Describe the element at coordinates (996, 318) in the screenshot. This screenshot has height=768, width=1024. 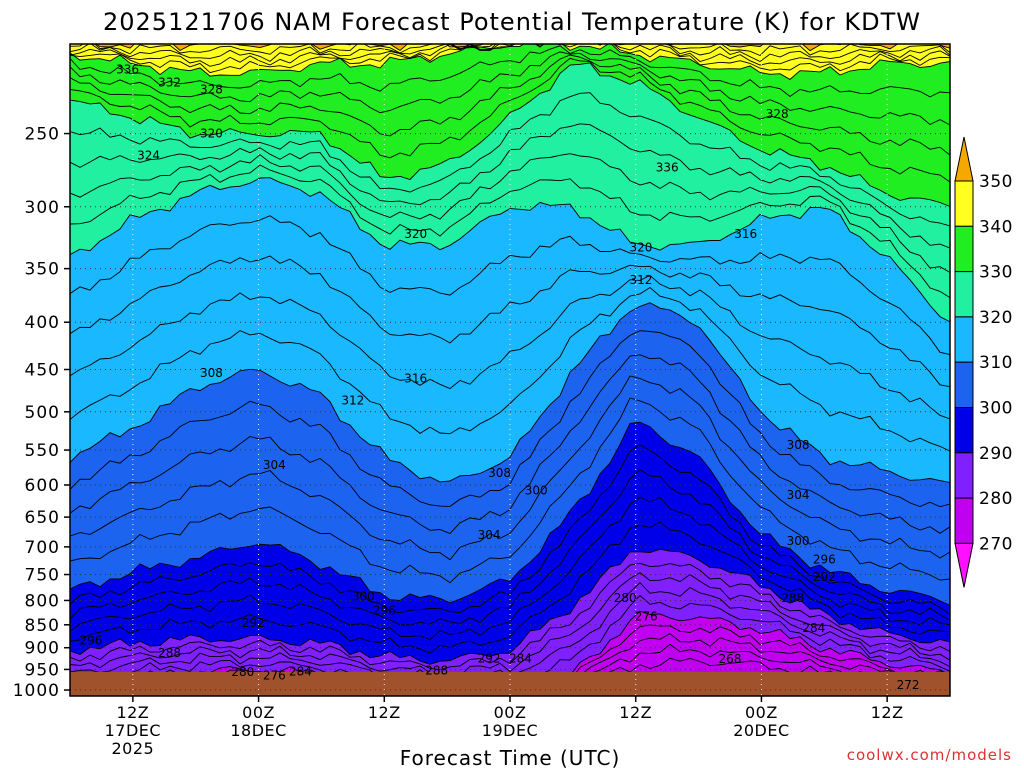
I see `colorbar-tick-label: 320` at that location.